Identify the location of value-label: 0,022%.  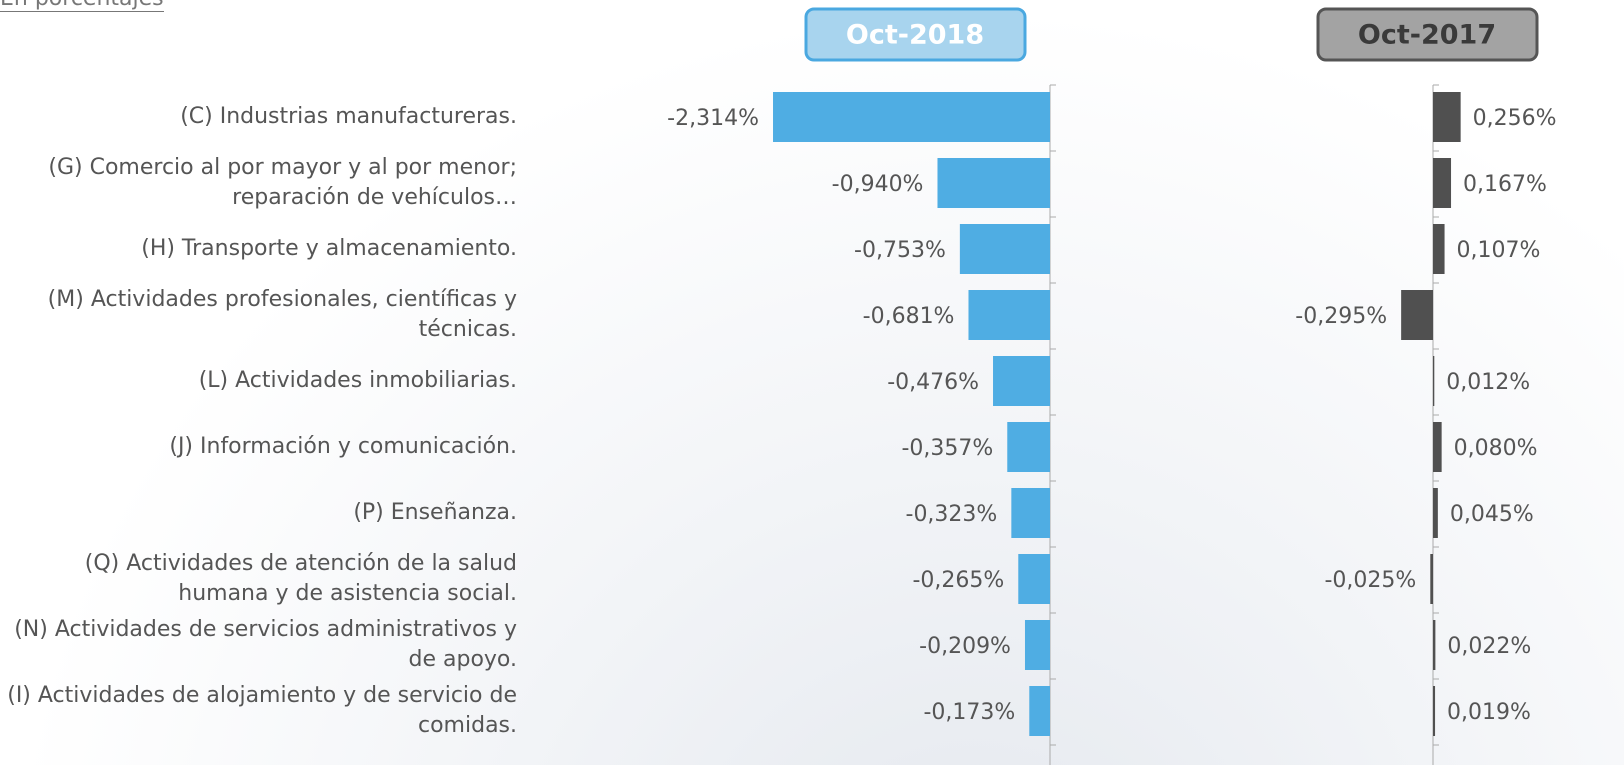
(1489, 646).